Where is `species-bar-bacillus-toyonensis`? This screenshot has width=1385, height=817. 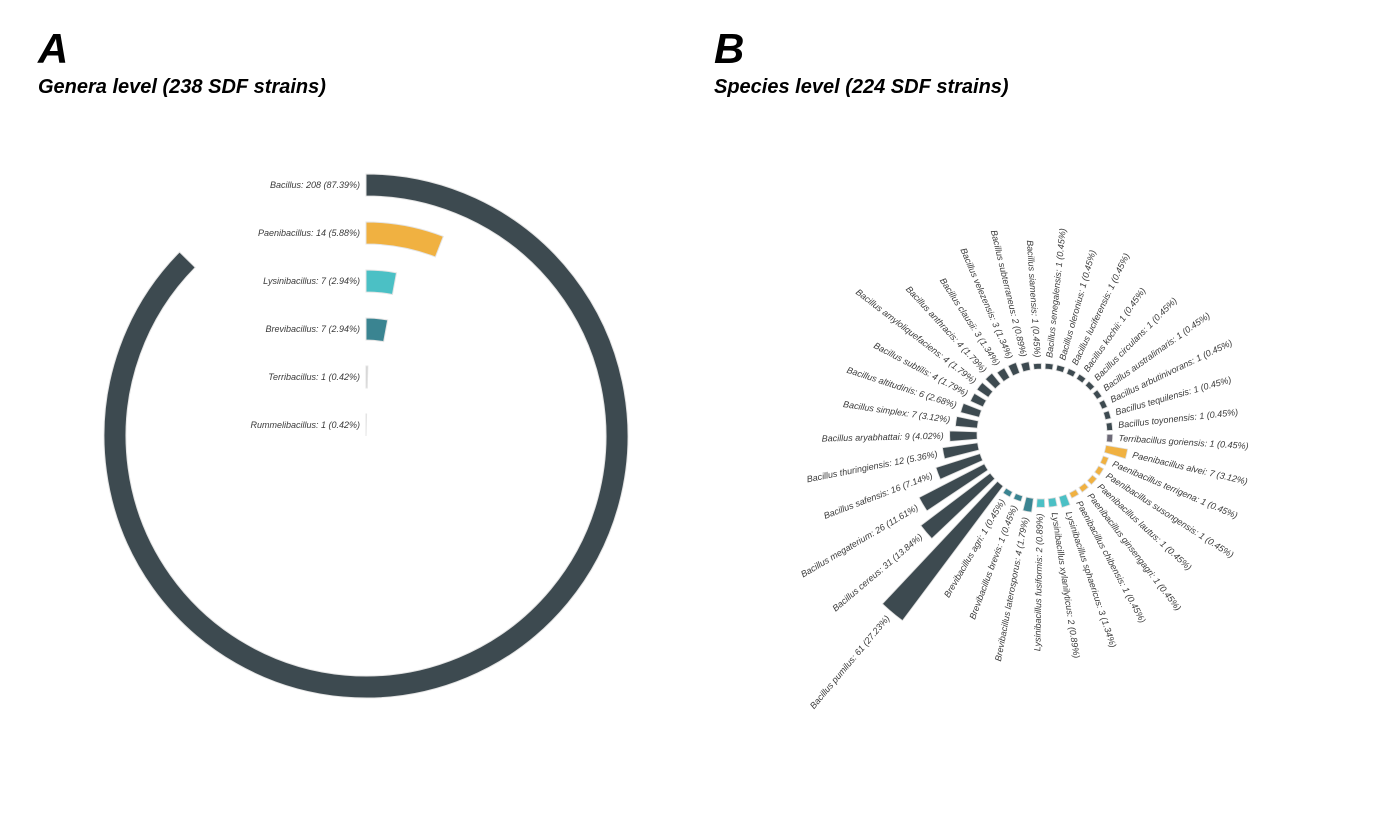 species-bar-bacillus-toyonensis is located at coordinates (1109, 426).